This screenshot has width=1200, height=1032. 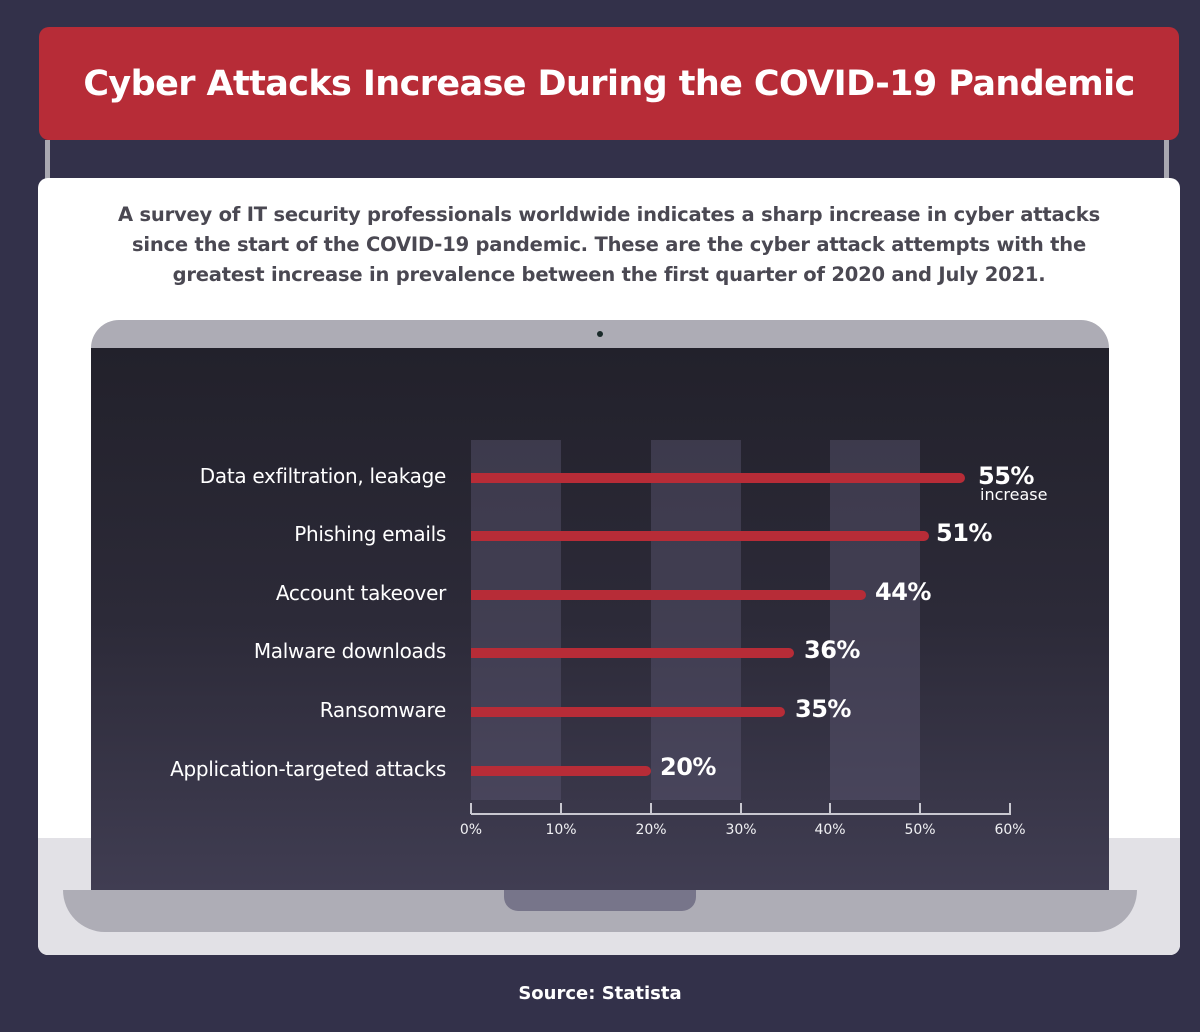 I want to click on bar-application-attacks, so click(x=561, y=771).